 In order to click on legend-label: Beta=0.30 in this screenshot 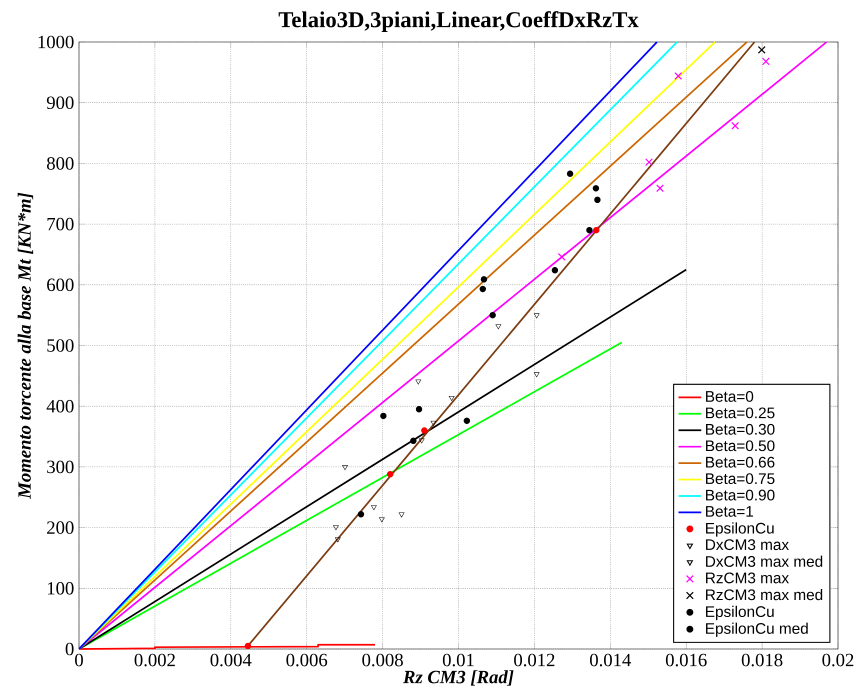, I will do `click(740, 429)`.